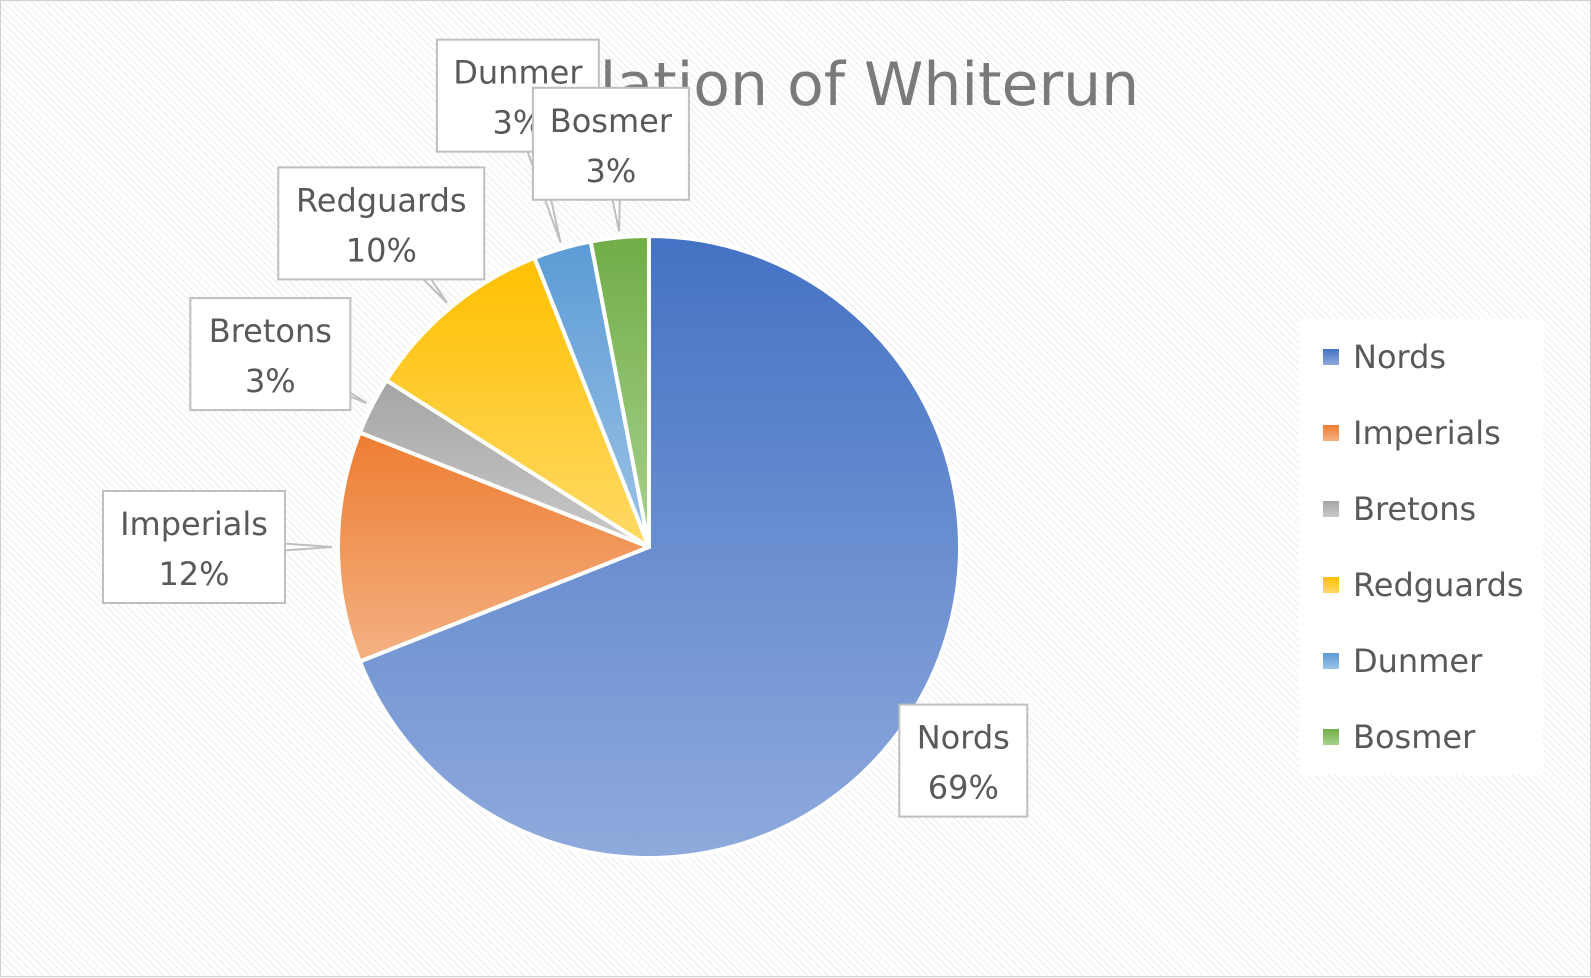 This screenshot has height=978, width=1591. I want to click on data-label-category: Redguards, so click(381, 200).